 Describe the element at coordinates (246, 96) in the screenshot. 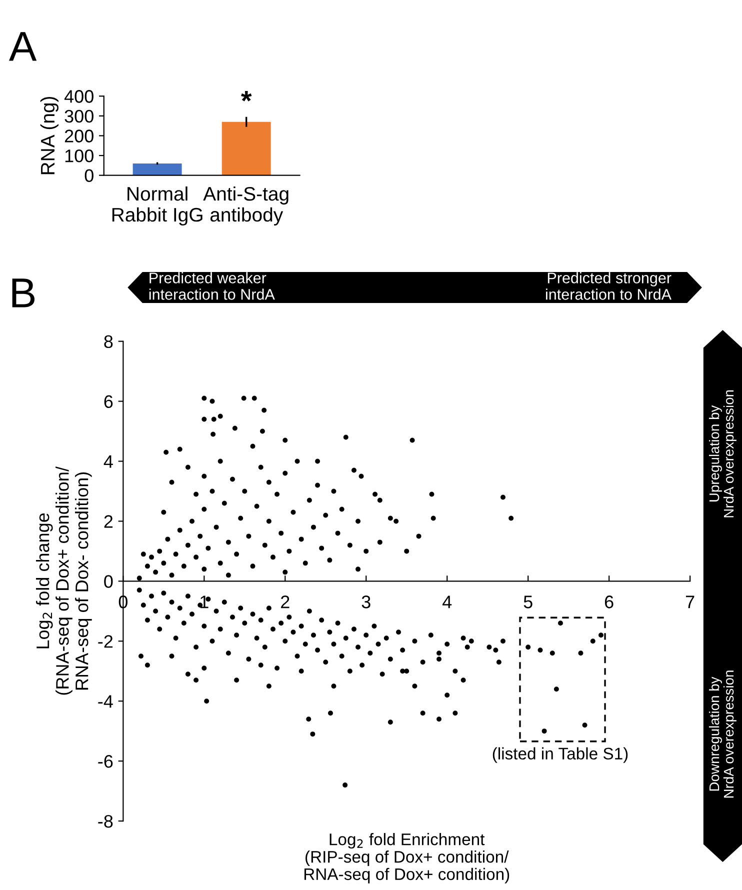

I see `annotation: *` at that location.